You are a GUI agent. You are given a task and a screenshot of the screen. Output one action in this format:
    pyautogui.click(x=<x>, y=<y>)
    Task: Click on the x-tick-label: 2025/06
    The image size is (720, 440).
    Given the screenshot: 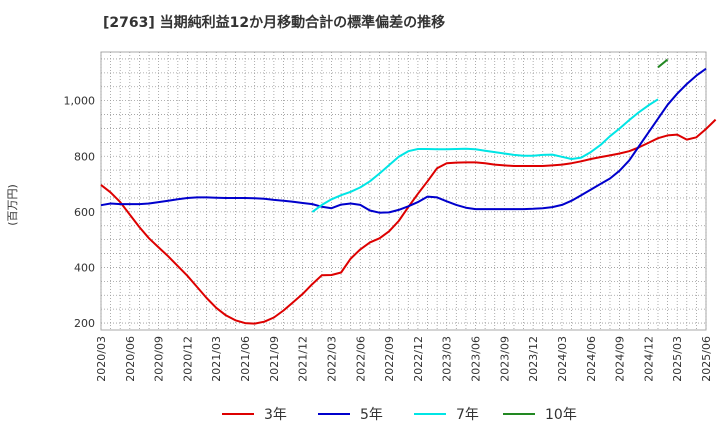 What is the action you would take?
    pyautogui.click(x=706, y=359)
    